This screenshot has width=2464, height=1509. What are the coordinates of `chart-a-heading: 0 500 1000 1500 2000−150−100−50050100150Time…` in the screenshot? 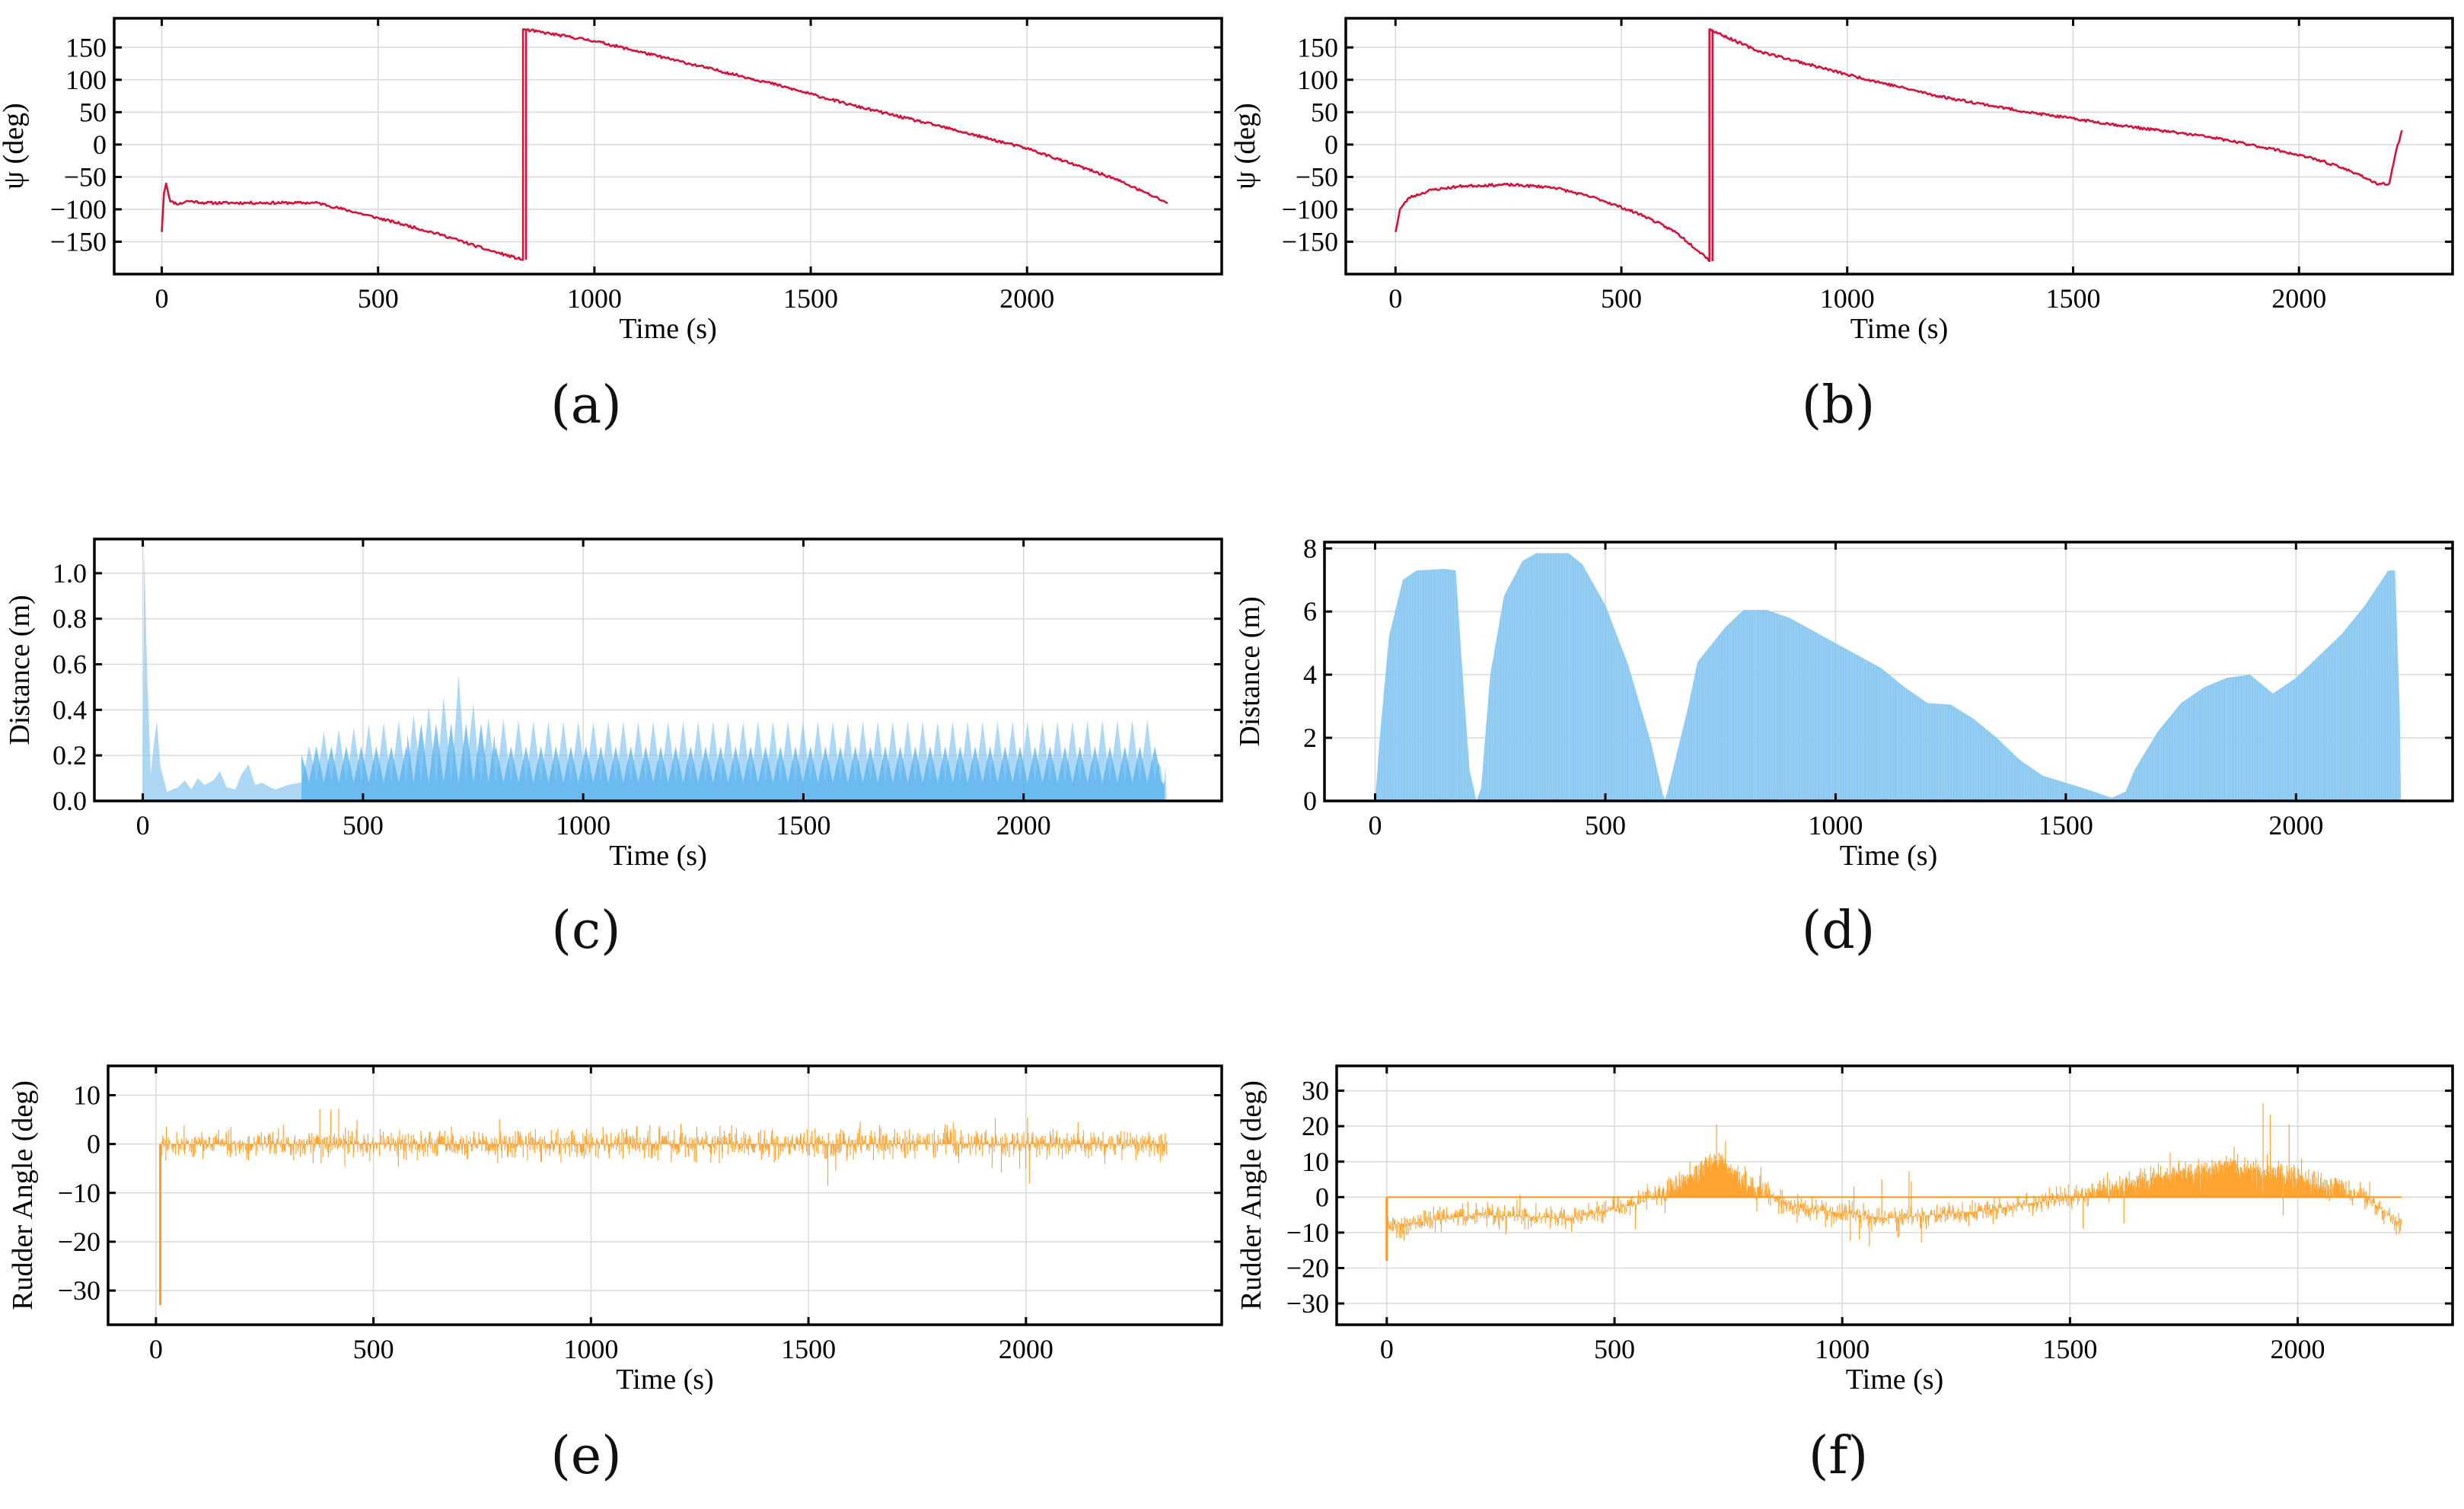 It's located at (611, 226).